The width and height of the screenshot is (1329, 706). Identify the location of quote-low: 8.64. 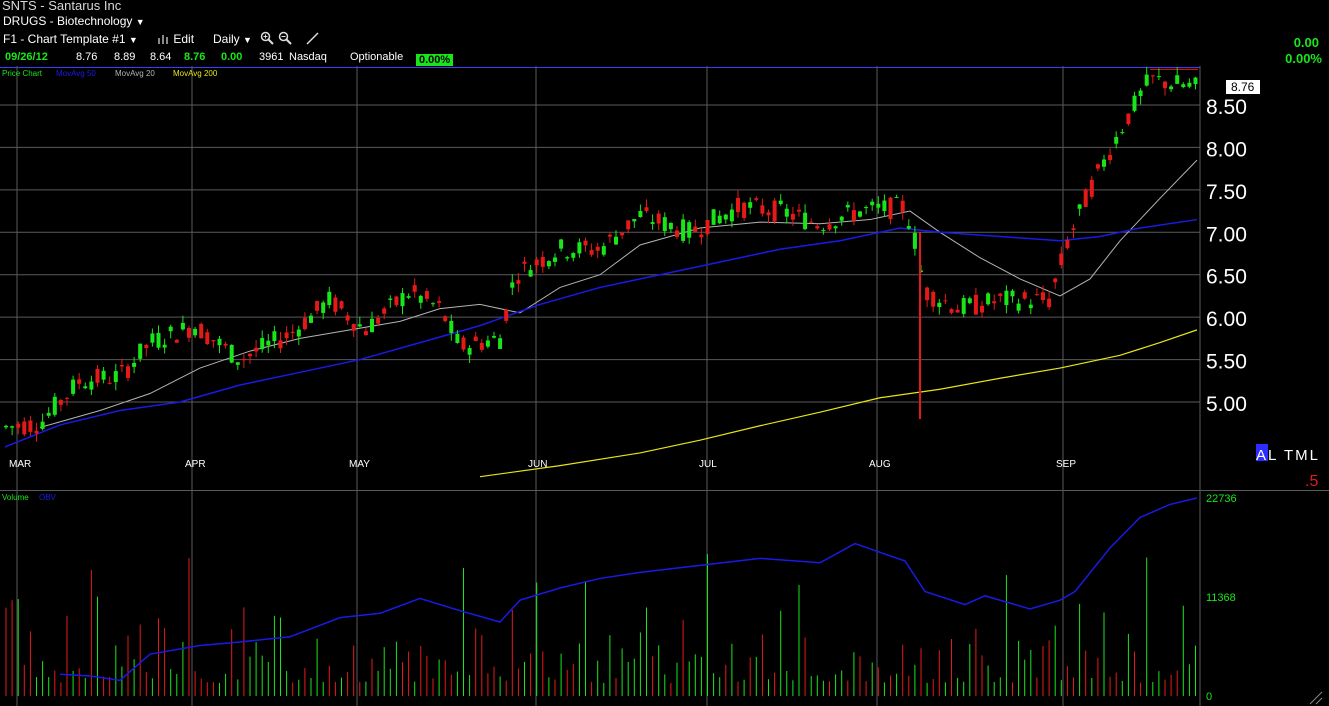
(161, 57).